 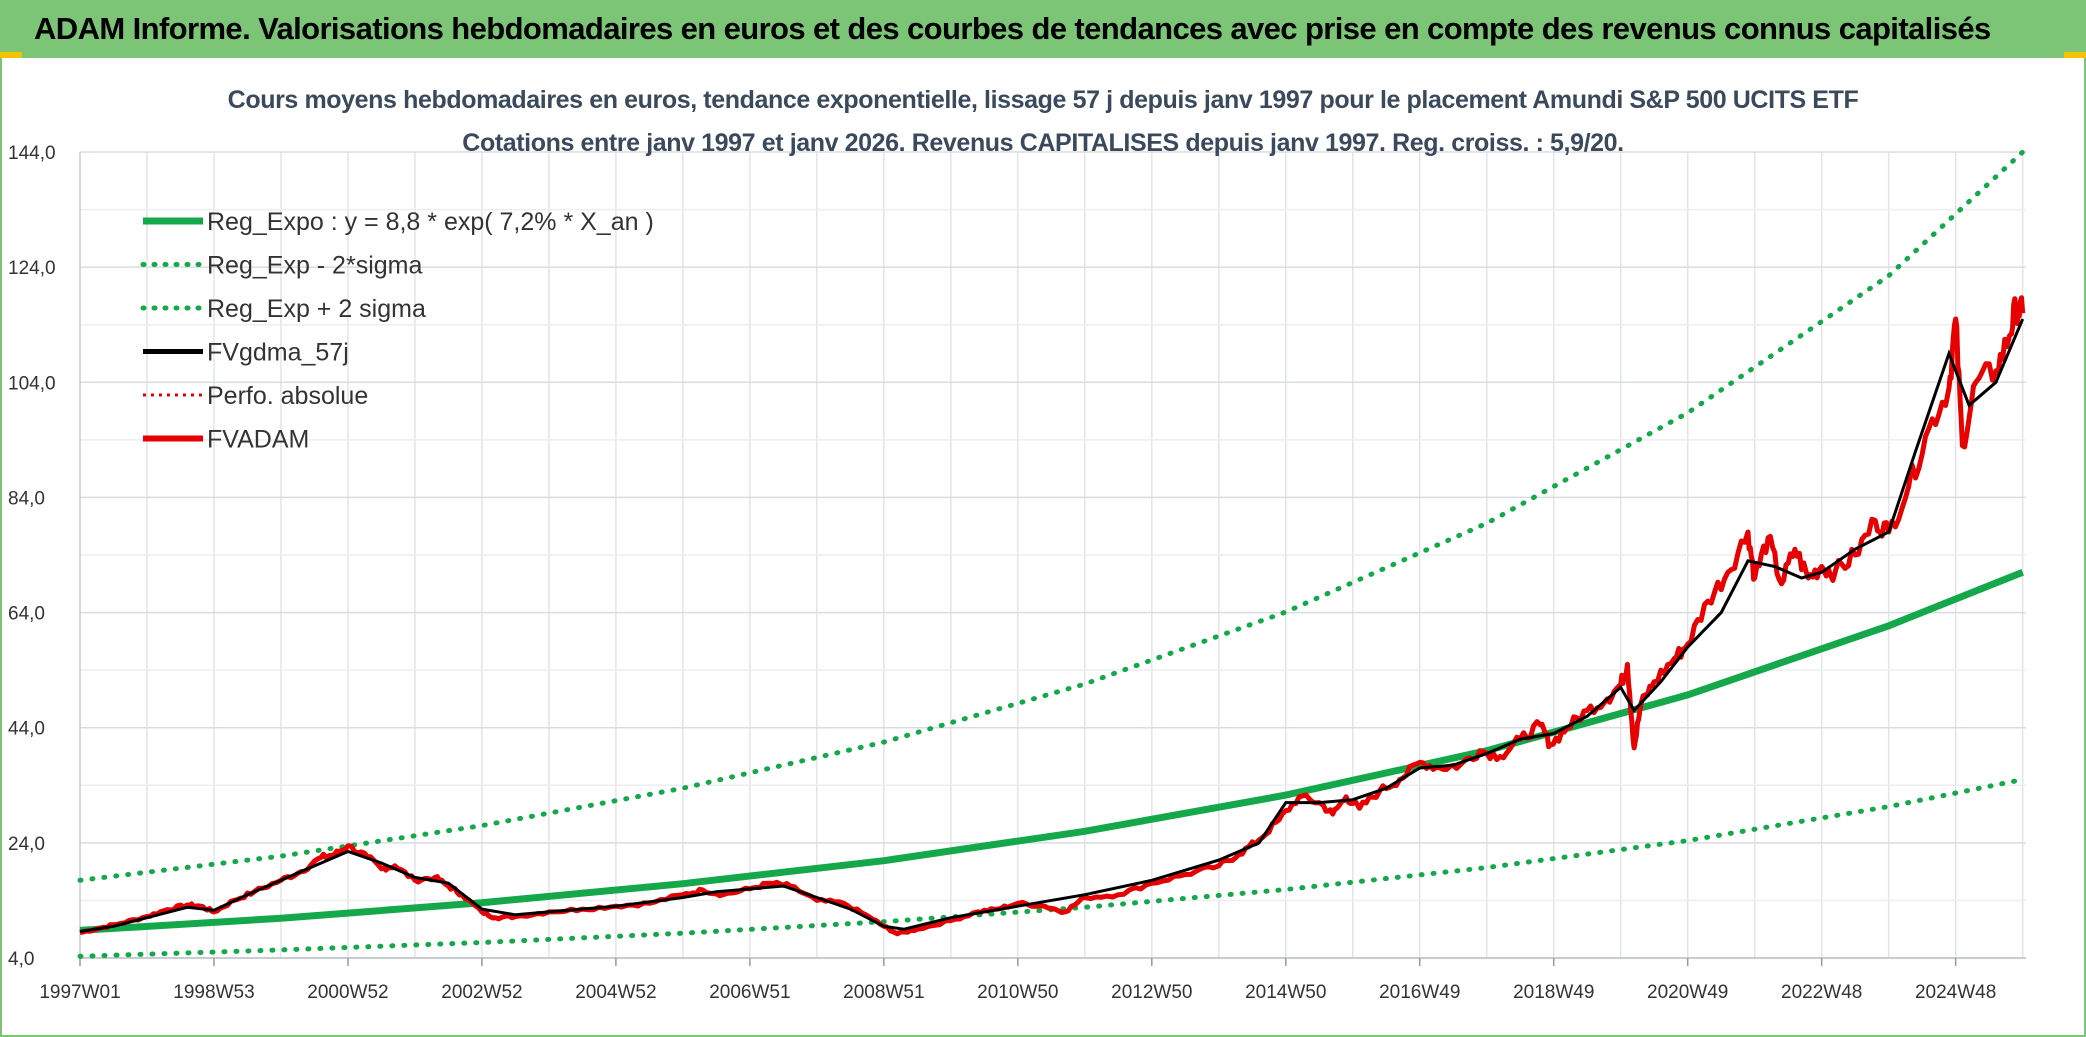 What do you see at coordinates (32, 383) in the screenshot?
I see `y-tick-label: 104,0` at bounding box center [32, 383].